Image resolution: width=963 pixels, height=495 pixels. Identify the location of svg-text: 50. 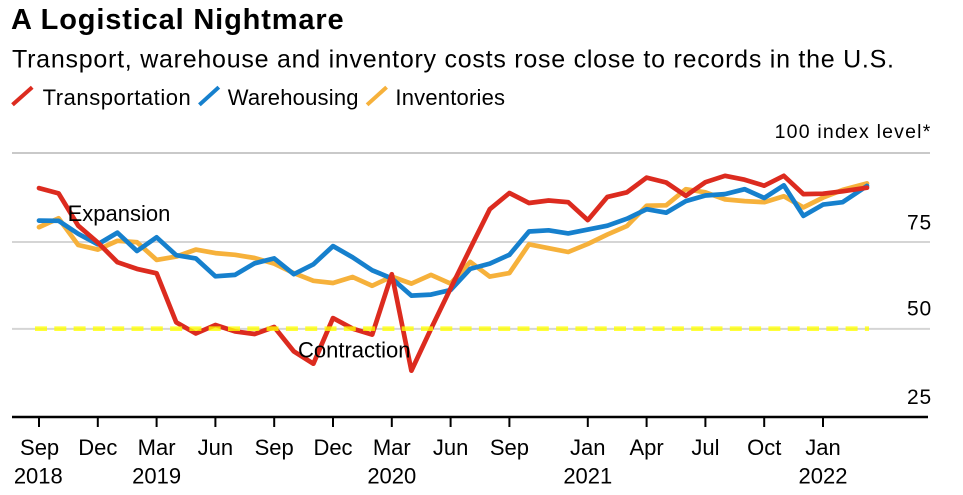
(919, 309).